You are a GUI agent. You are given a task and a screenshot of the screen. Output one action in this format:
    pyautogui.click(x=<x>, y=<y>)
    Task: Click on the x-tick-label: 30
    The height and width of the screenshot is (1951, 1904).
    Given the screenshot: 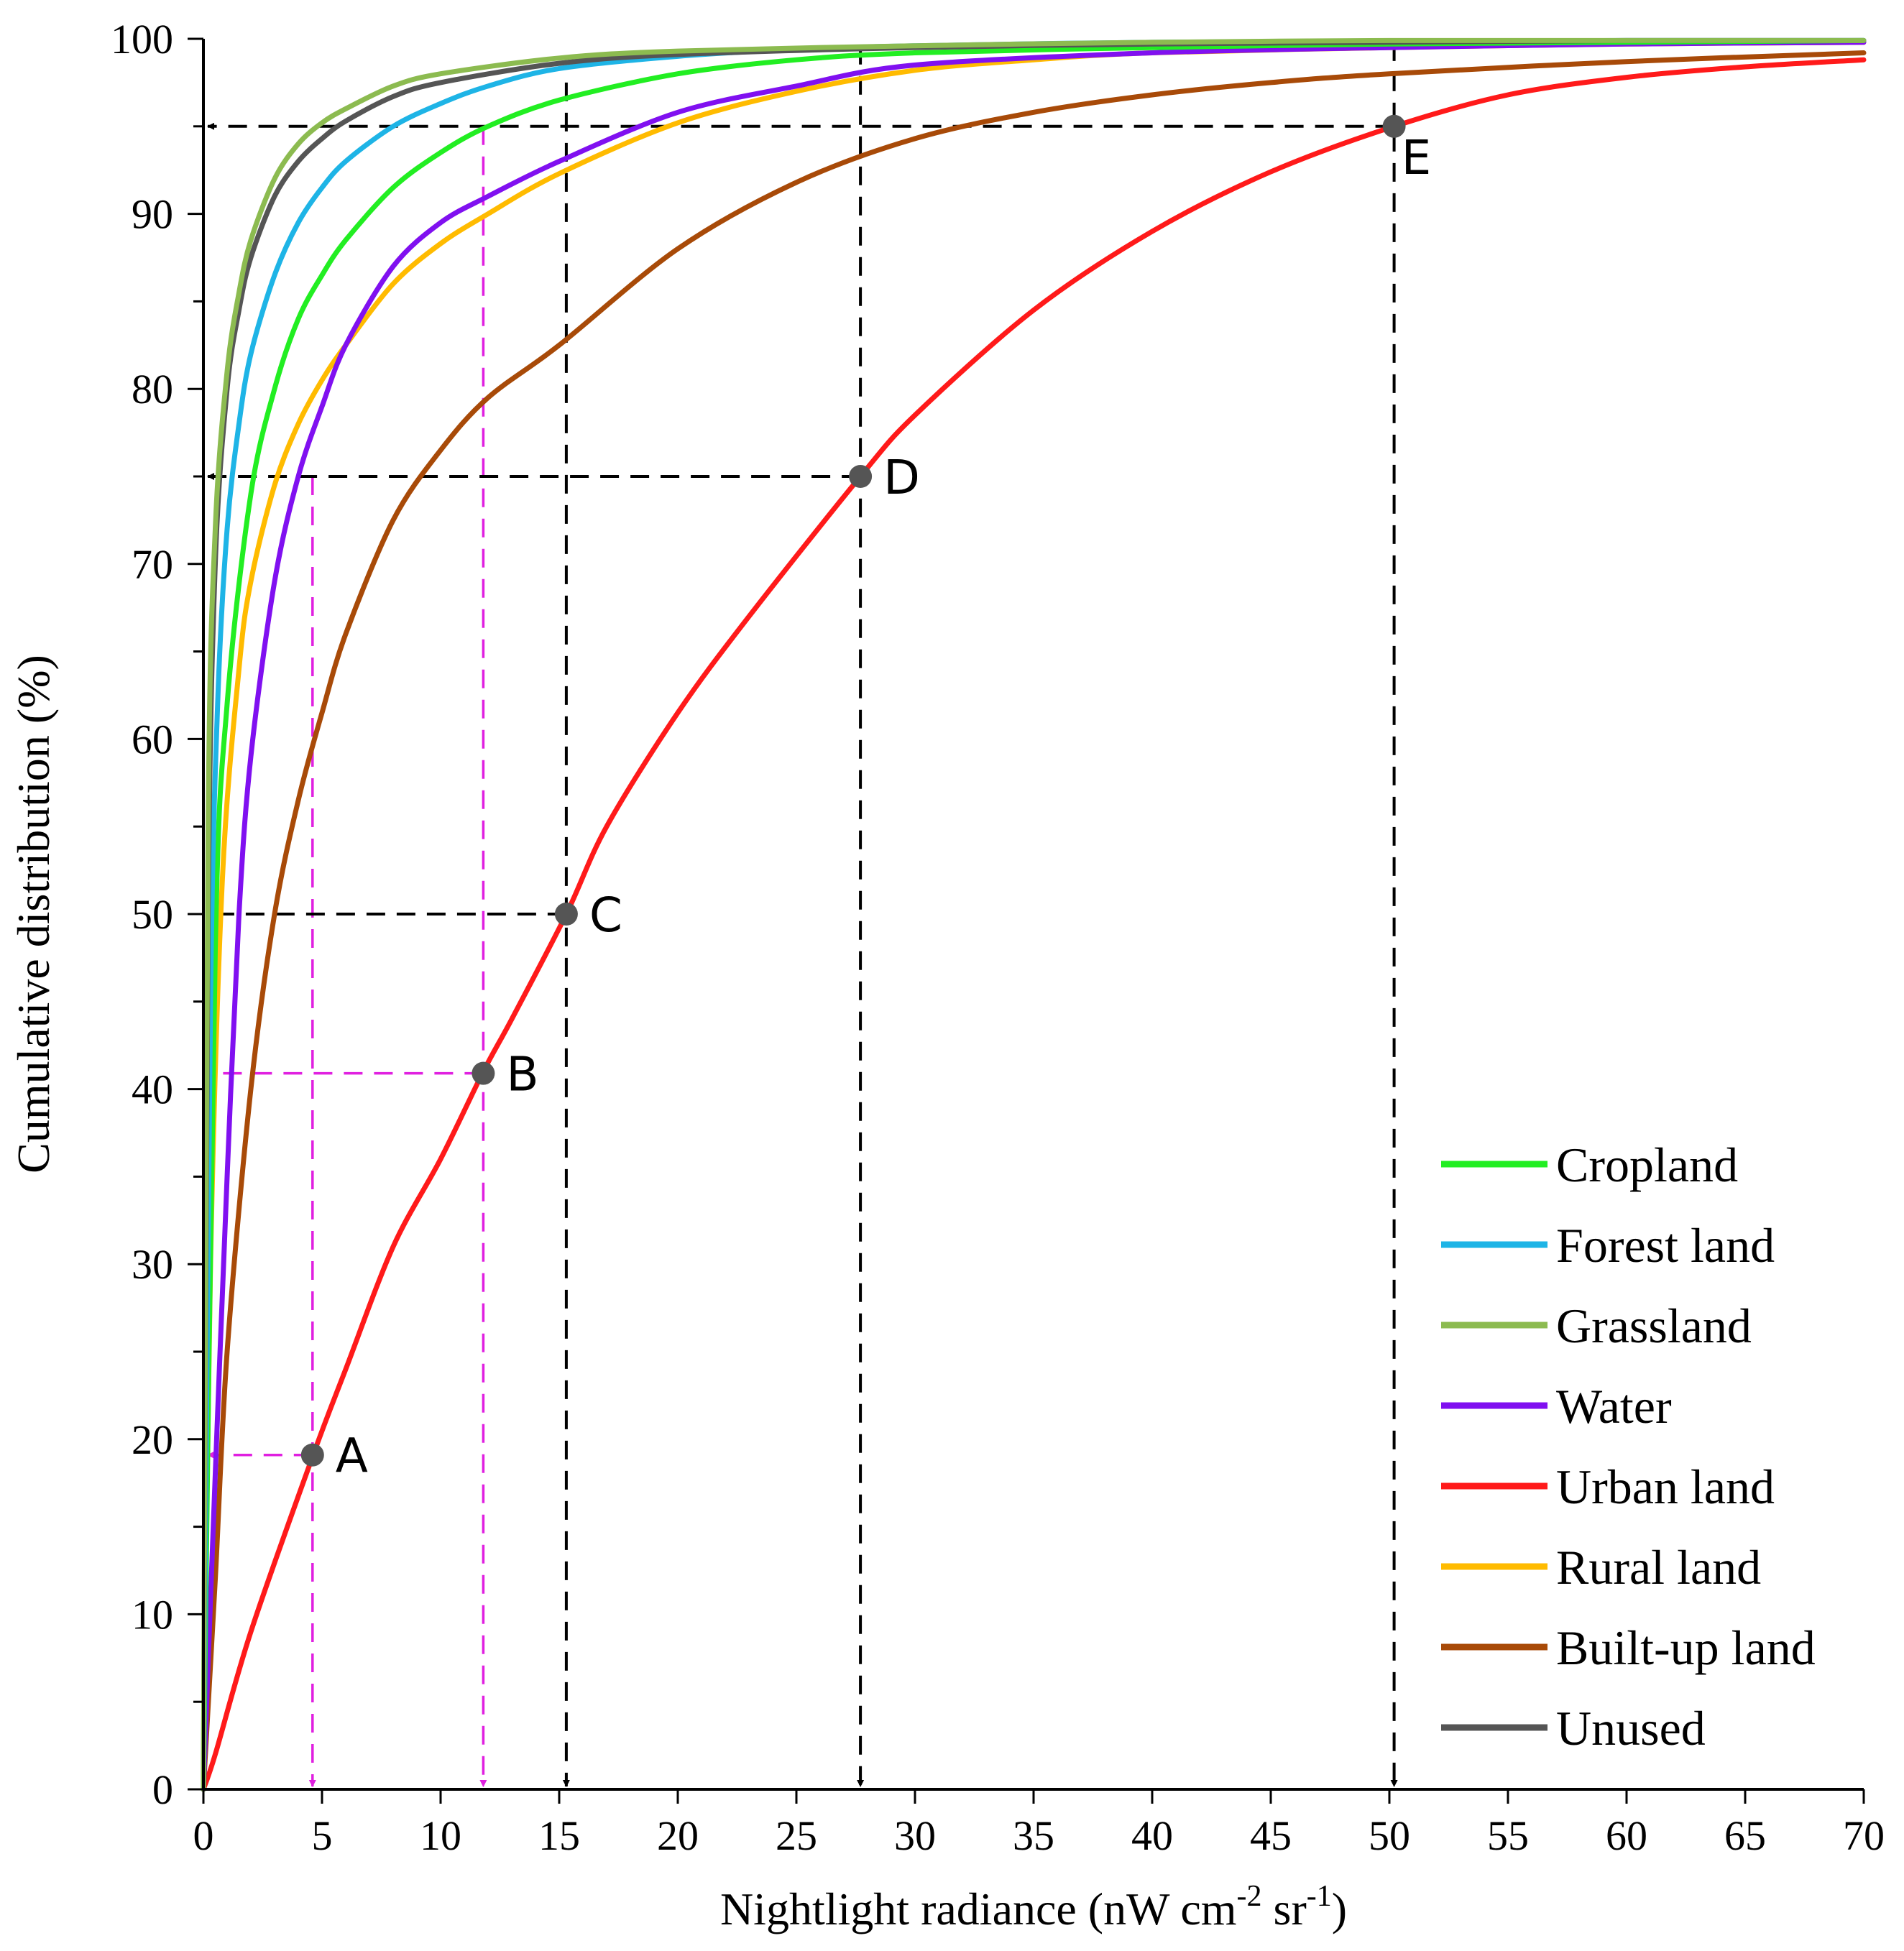 What is the action you would take?
    pyautogui.click(x=915, y=1835)
    